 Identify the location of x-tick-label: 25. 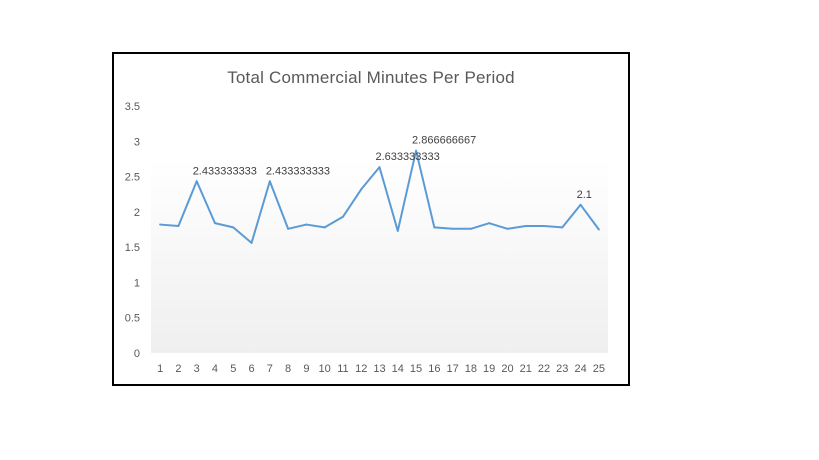
(599, 369).